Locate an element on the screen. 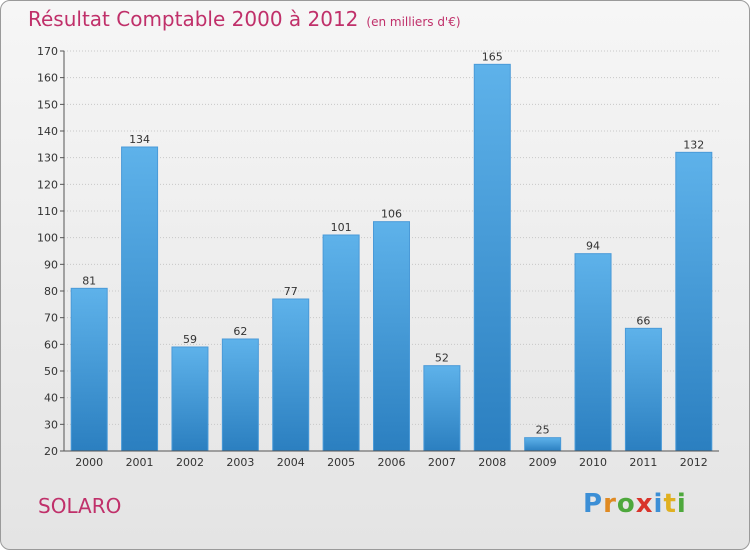  y-tick-label: 60 is located at coordinates (51, 344).